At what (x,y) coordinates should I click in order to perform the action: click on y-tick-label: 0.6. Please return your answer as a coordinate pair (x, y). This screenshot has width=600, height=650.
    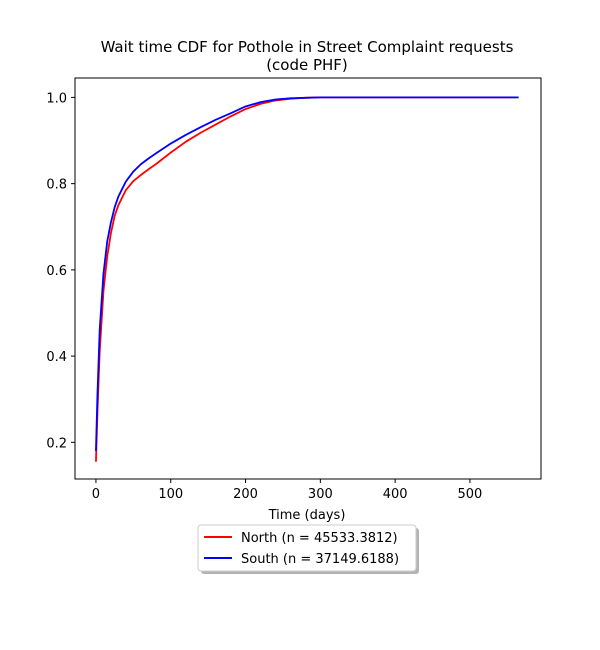
    Looking at the image, I should click on (56, 271).